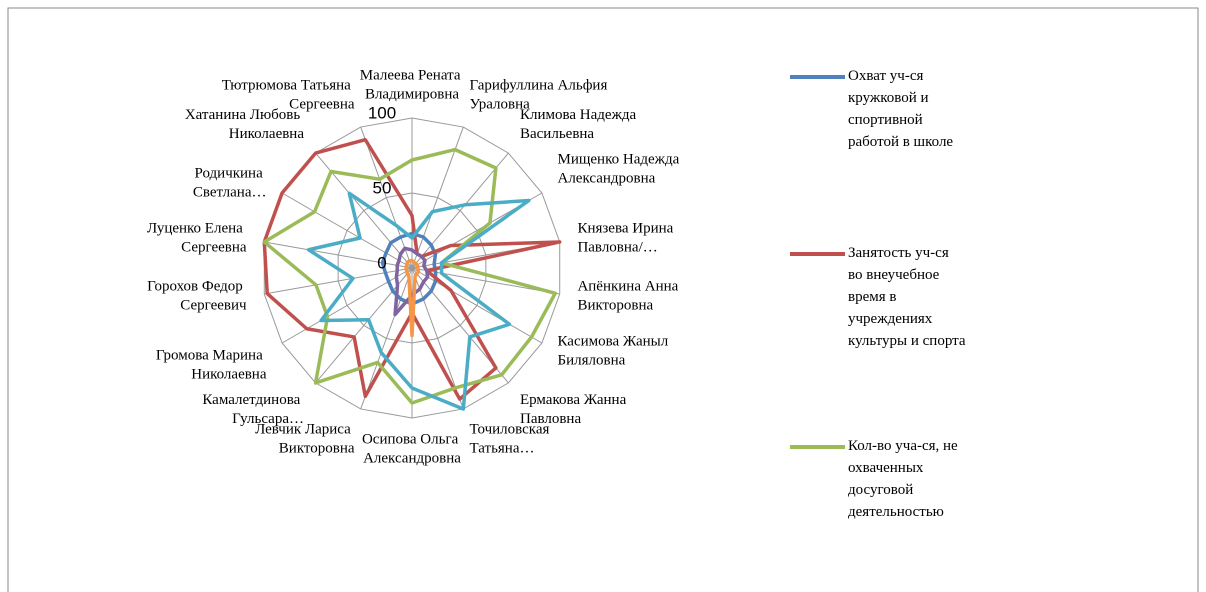 The height and width of the screenshot is (592, 1206). What do you see at coordinates (580, 124) in the screenshot?
I see `category-label: Климова Надежда Васильевна` at bounding box center [580, 124].